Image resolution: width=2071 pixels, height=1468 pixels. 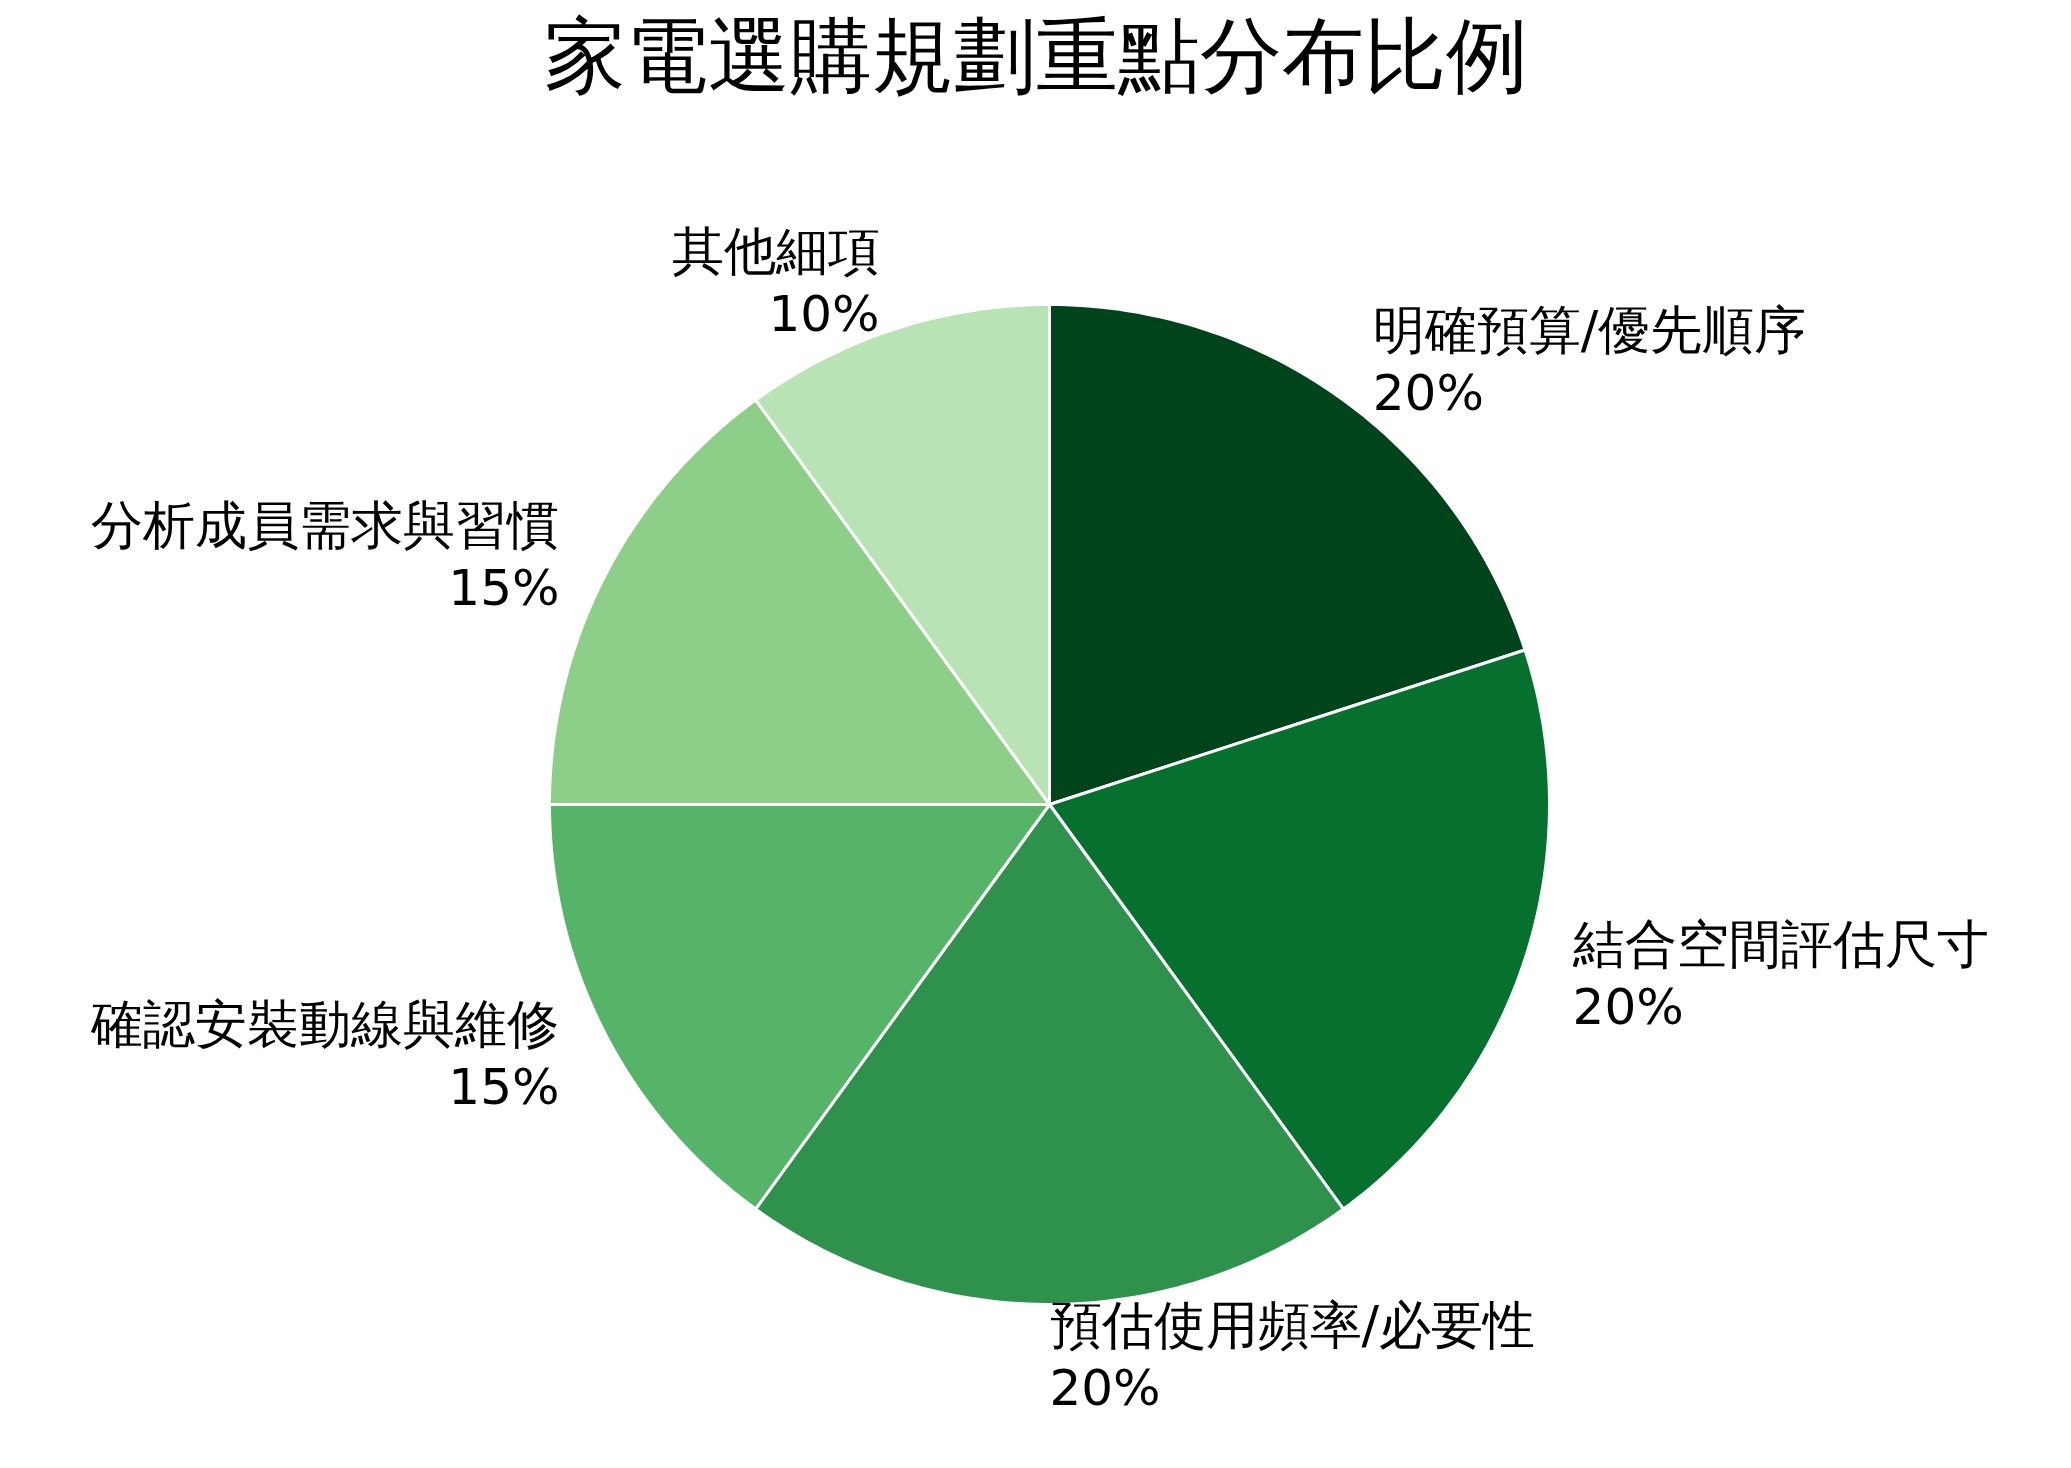 I want to click on slice-label: 其他細項, so click(x=775, y=251).